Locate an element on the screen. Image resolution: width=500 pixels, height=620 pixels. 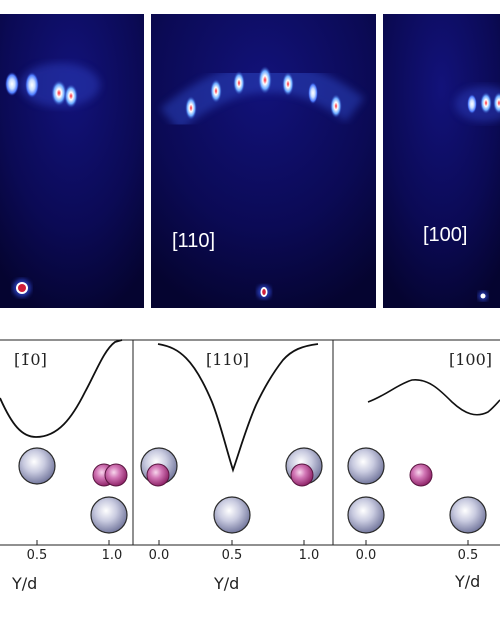
x-axis-labels: Y/d Y/d Y/d is located at coordinates (245, 582).